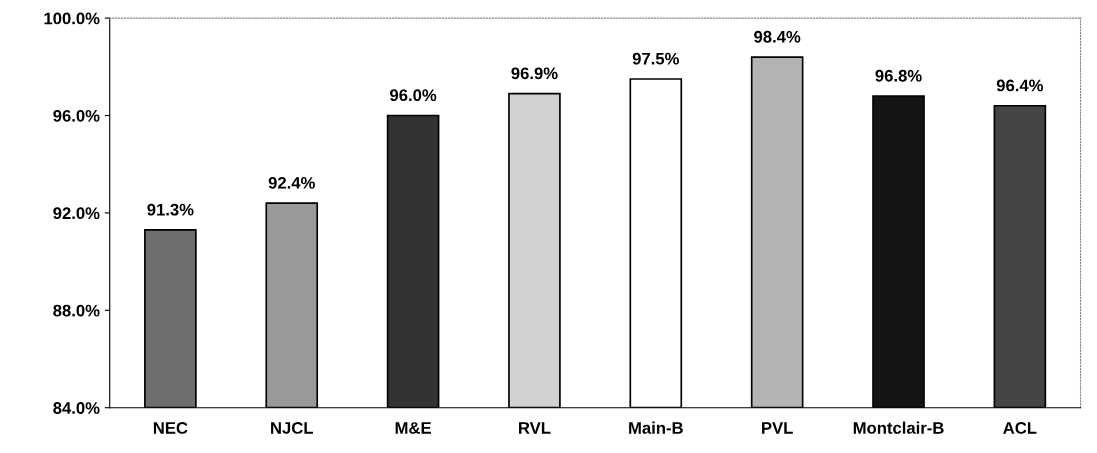  Describe the element at coordinates (291, 182) in the screenshot. I see `data-label: 92.4%` at that location.